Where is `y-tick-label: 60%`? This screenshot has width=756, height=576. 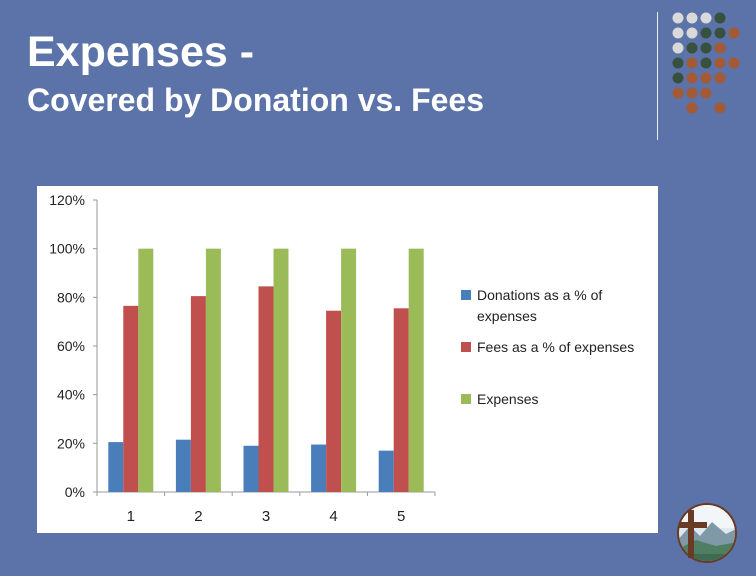
y-tick-label: 60% is located at coordinates (71, 346).